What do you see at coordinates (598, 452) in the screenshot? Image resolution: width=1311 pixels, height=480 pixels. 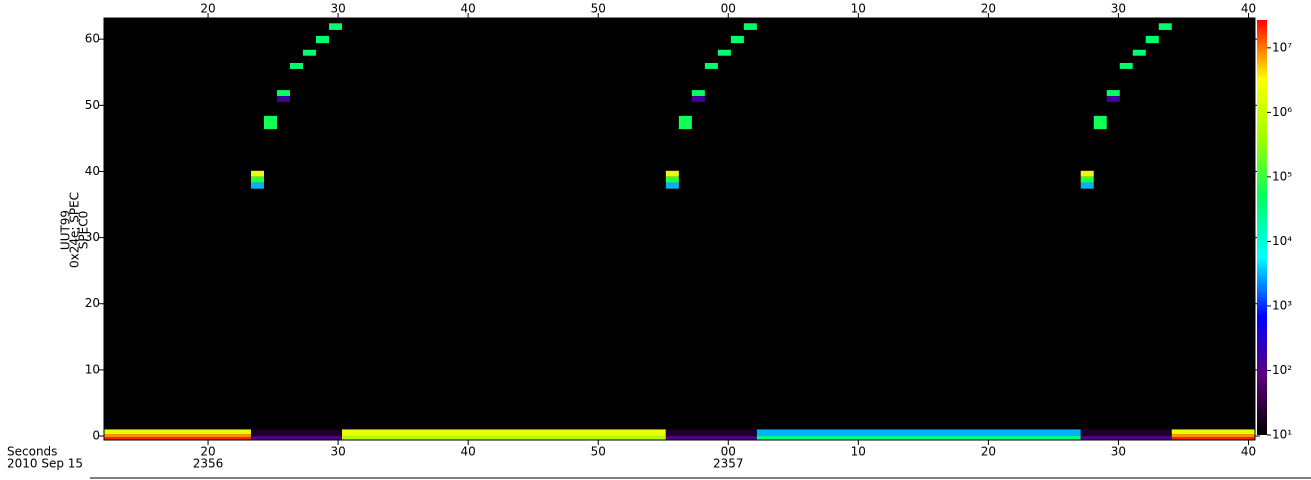 I see `x-tick-label: 50` at bounding box center [598, 452].